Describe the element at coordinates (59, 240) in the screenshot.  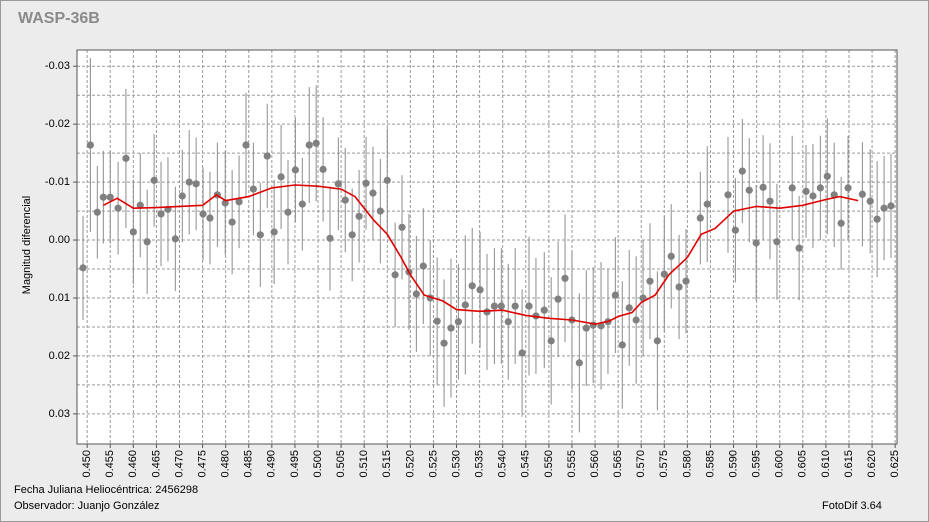
I see `y-tick-label: 0.00` at that location.